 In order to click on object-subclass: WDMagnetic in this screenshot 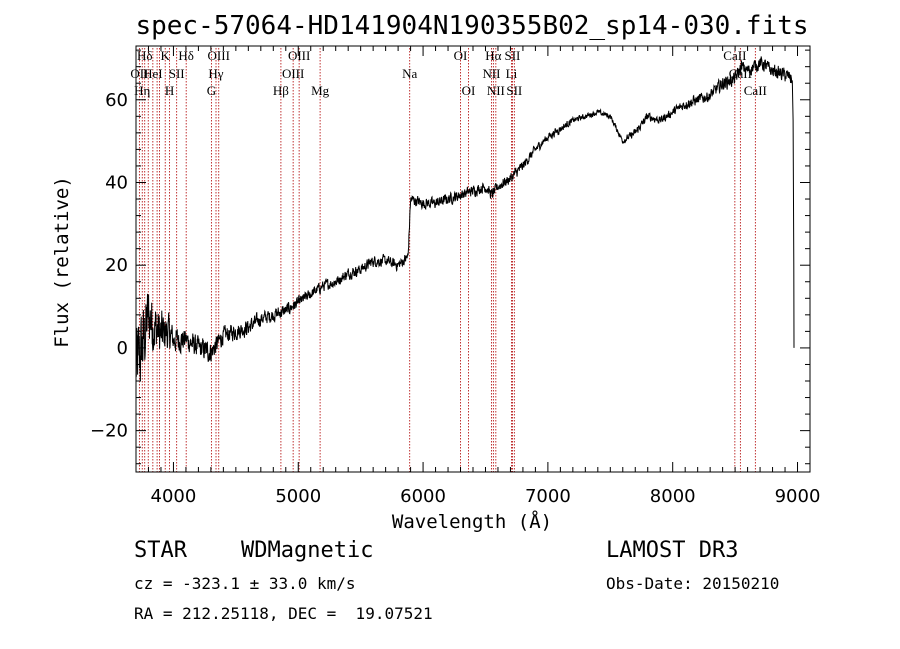, I will do `click(307, 550)`.